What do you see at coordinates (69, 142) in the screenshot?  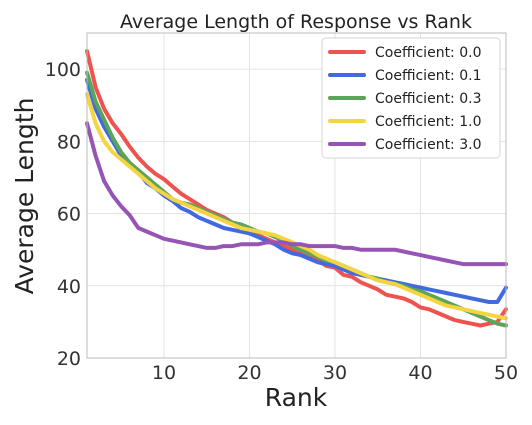 I see `y-tick-label: 80` at bounding box center [69, 142].